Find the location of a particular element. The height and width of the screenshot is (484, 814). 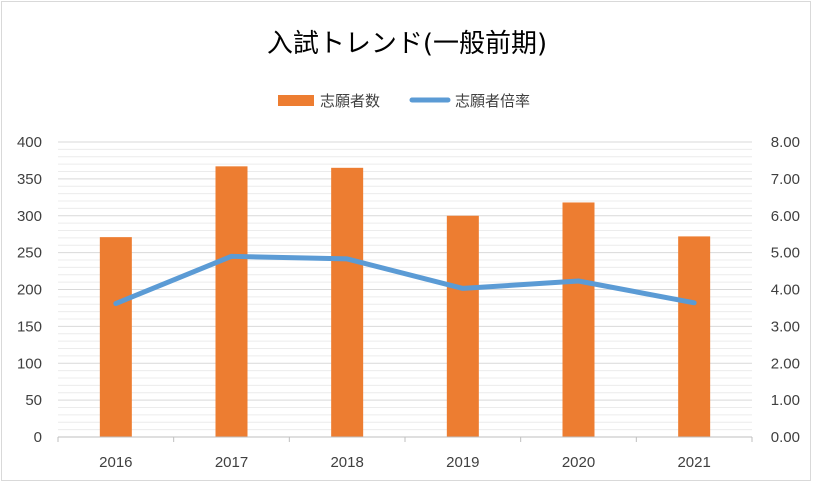

legend: 志願者数 志願者倍率 is located at coordinates (404, 101).